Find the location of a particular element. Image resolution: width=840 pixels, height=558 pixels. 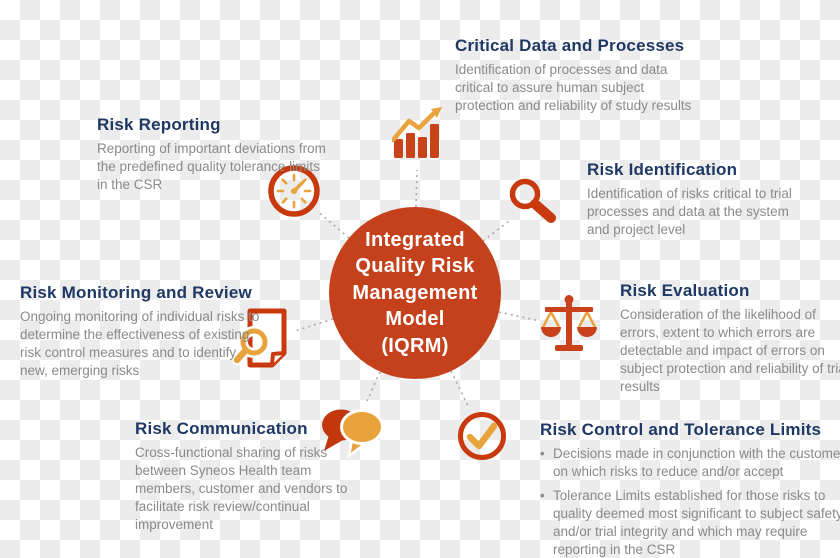

bar-chart-icon is located at coordinates (418, 134).